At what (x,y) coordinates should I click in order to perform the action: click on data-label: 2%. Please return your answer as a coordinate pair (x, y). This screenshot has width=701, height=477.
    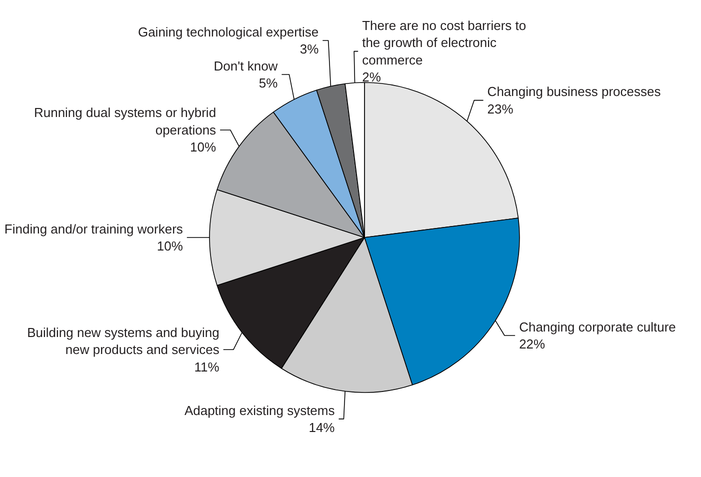
    Looking at the image, I should click on (372, 77).